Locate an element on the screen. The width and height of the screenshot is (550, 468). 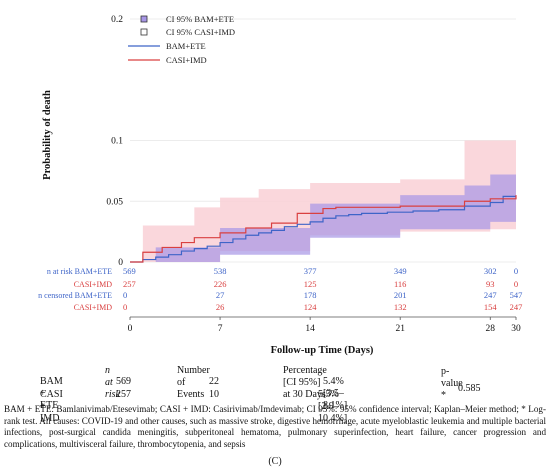
figure-caption: (C) is located at coordinates (275, 461).